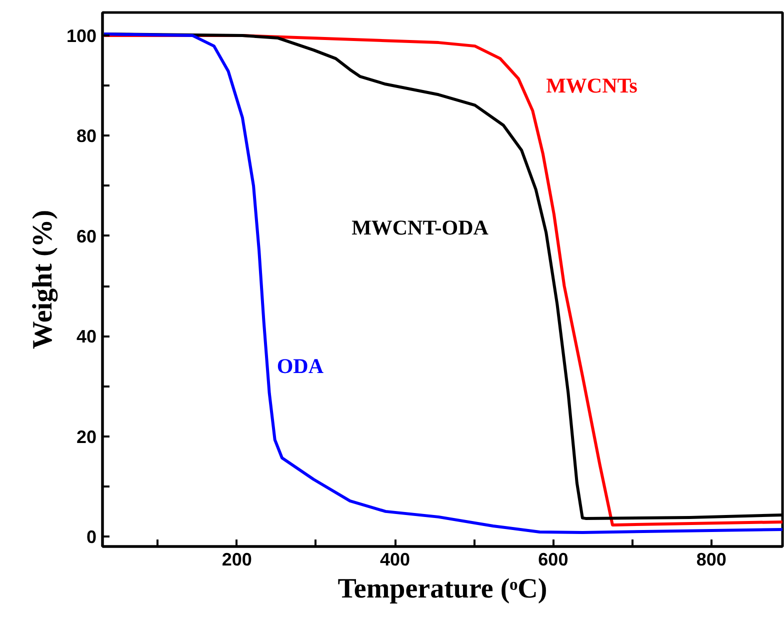  What do you see at coordinates (86, 236) in the screenshot?
I see `y-tick-label: 60` at bounding box center [86, 236].